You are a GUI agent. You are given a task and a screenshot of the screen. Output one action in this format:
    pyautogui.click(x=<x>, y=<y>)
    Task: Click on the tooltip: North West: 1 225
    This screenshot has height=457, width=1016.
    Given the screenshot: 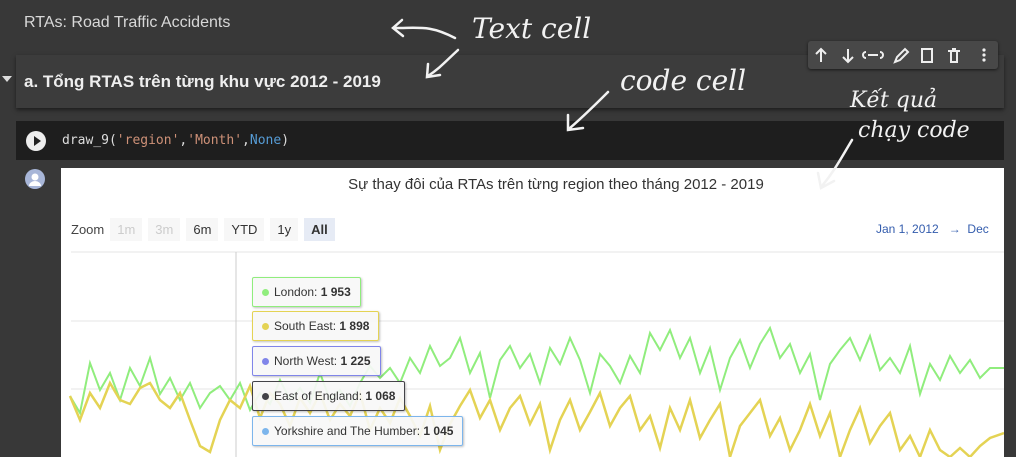 What is the action you would take?
    pyautogui.click(x=316, y=361)
    